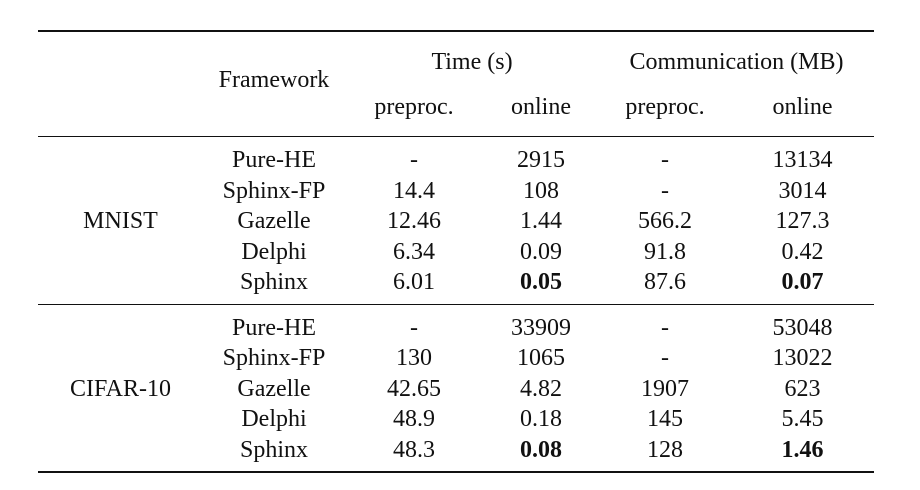 The image size is (920, 490). What do you see at coordinates (665, 221) in the screenshot?
I see `value-cell-comm-preproc: 566.2` at bounding box center [665, 221].